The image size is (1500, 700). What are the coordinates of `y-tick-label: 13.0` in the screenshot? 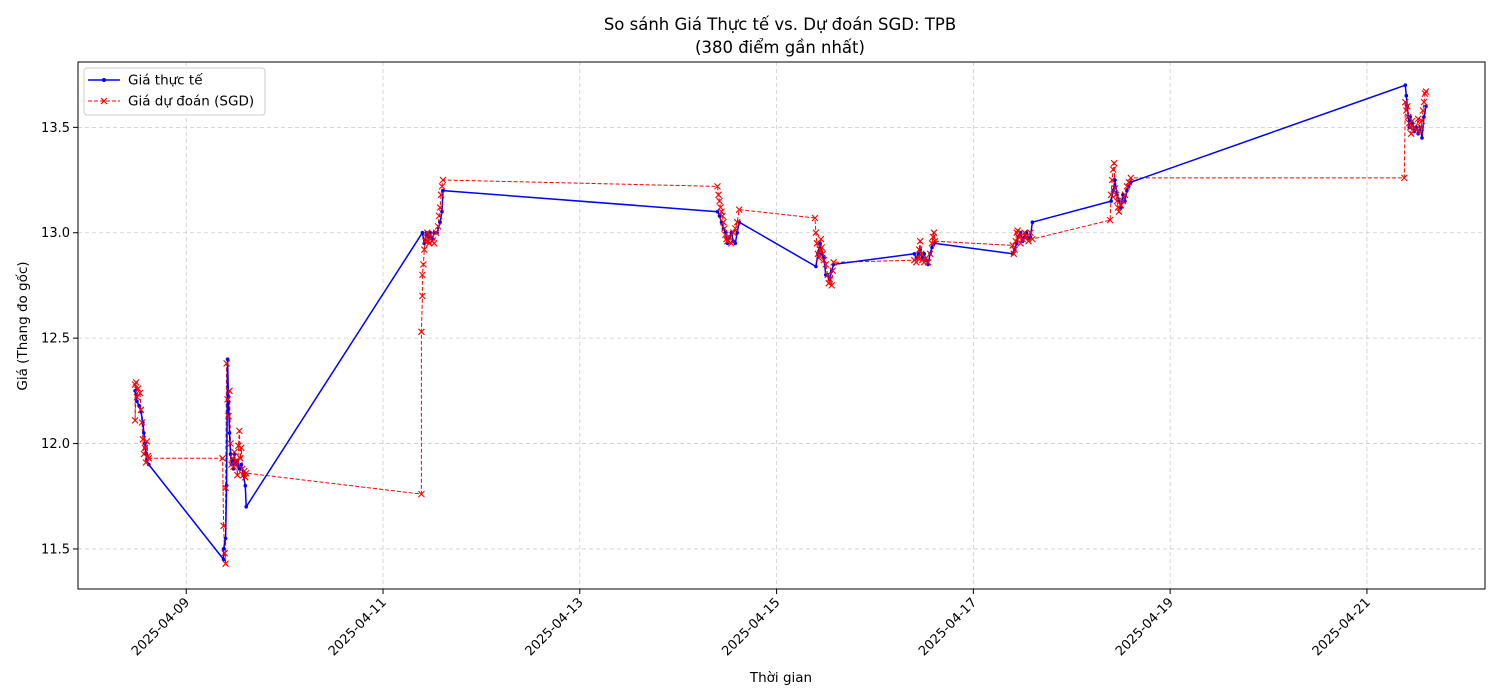 It's located at (55, 233).